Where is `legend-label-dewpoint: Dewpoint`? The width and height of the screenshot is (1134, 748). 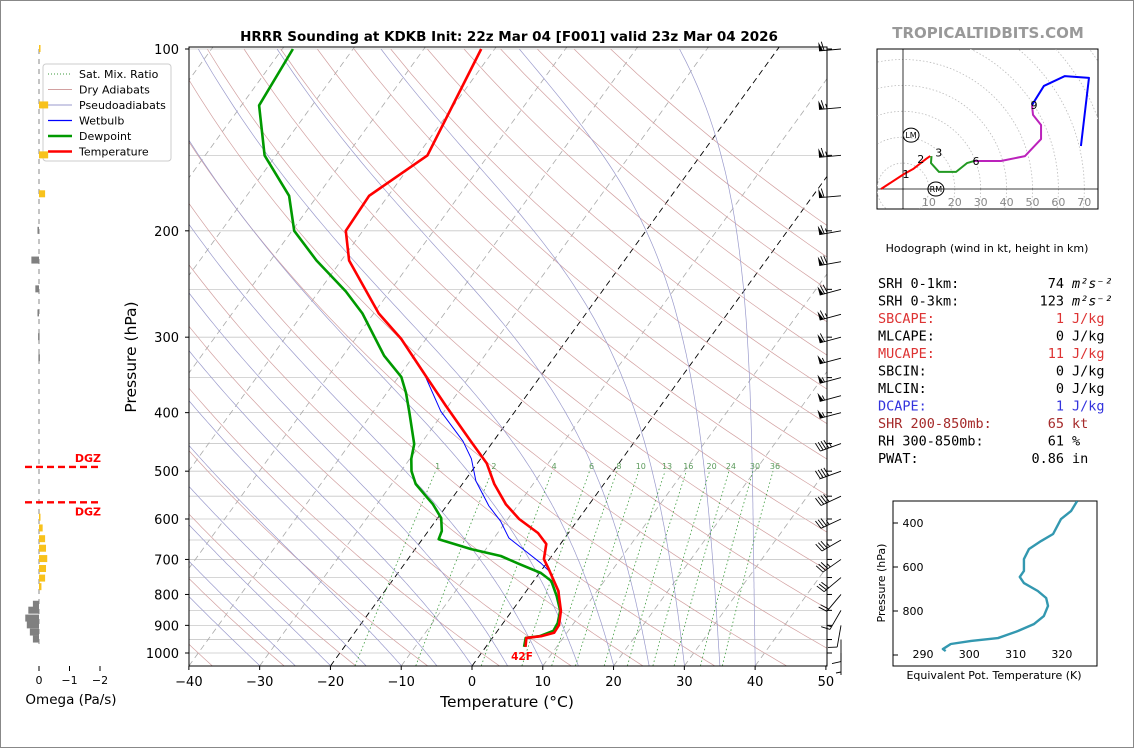
legend-label-dewpoint: Dewpoint is located at coordinates (105, 136).